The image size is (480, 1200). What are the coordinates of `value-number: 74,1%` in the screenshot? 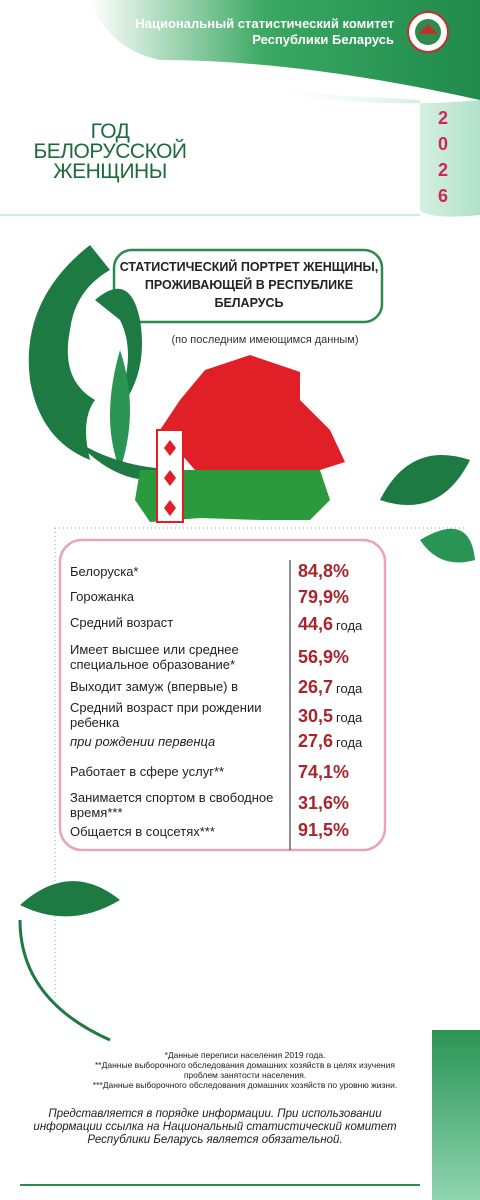 It's located at (324, 772).